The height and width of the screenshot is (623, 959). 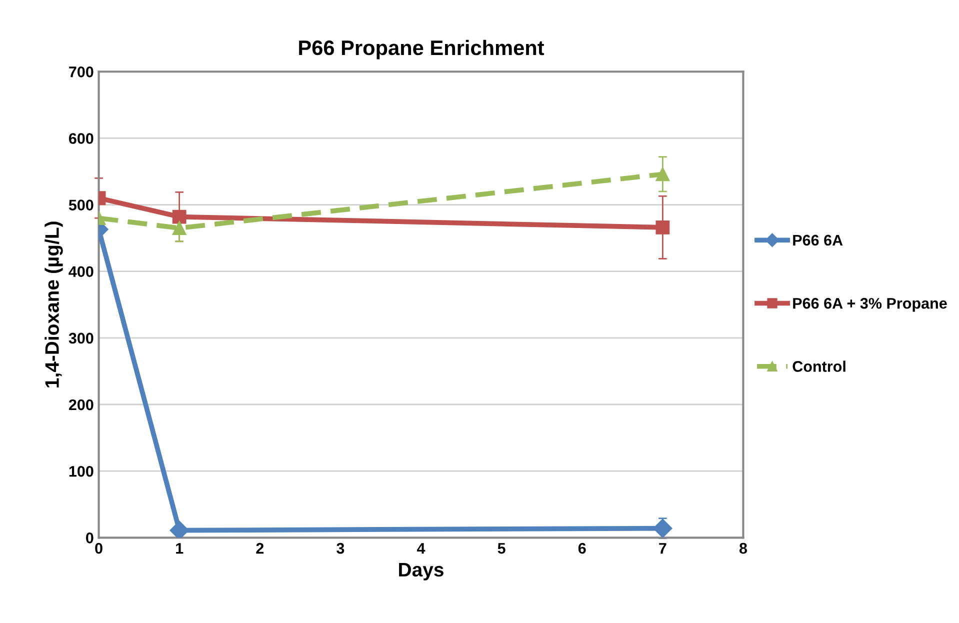 What do you see at coordinates (870, 305) in the screenshot?
I see `legend-label: P66 6A + 3% Propane` at bounding box center [870, 305].